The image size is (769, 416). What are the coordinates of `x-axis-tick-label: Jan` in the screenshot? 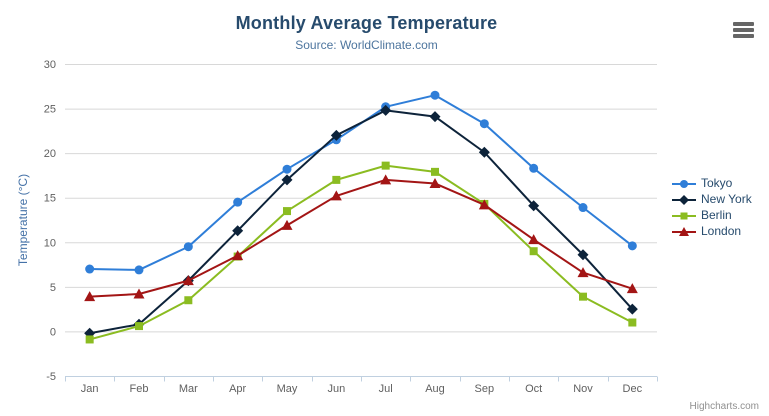 It's located at (90, 389).